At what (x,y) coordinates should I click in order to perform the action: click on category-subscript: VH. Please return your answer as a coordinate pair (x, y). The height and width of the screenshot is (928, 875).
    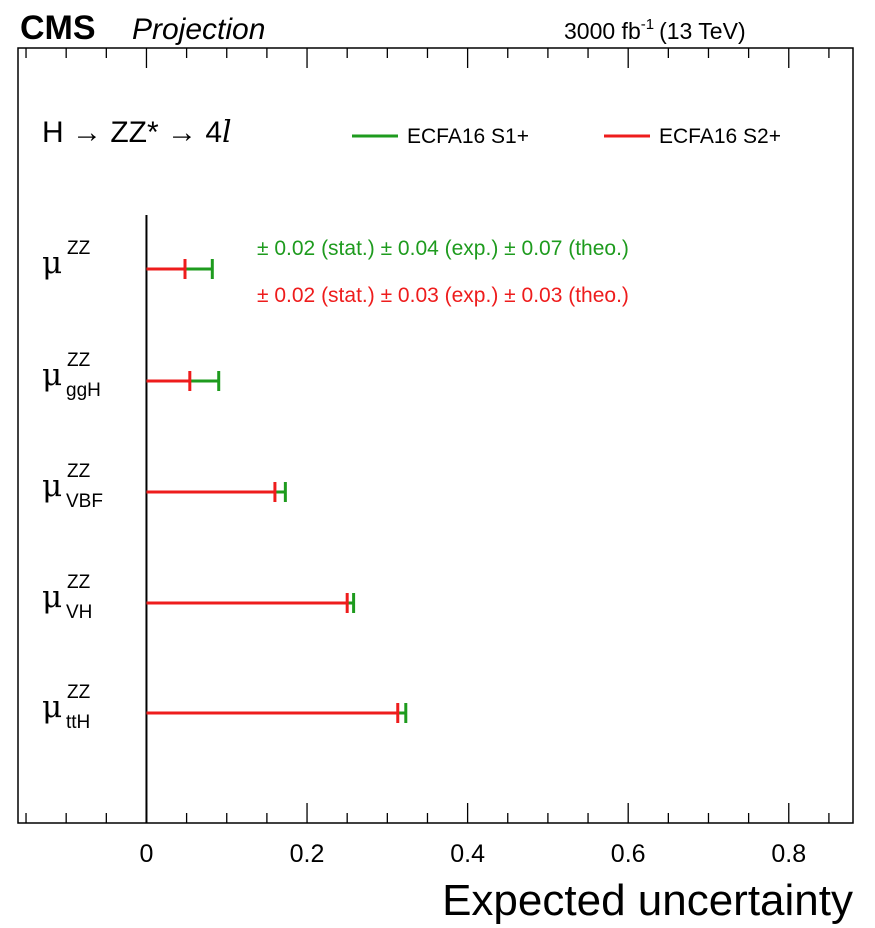
    Looking at the image, I should click on (79, 612).